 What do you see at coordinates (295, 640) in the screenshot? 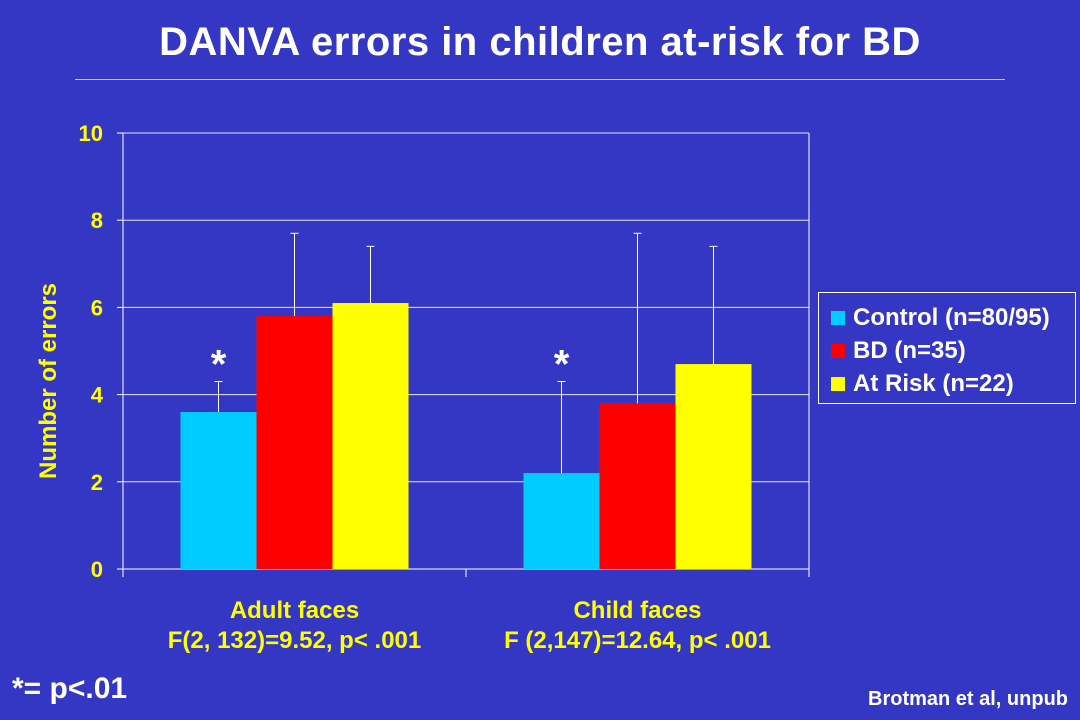
I see `category-stat-label: F(2, 132)=9.52, p< .001` at bounding box center [295, 640].